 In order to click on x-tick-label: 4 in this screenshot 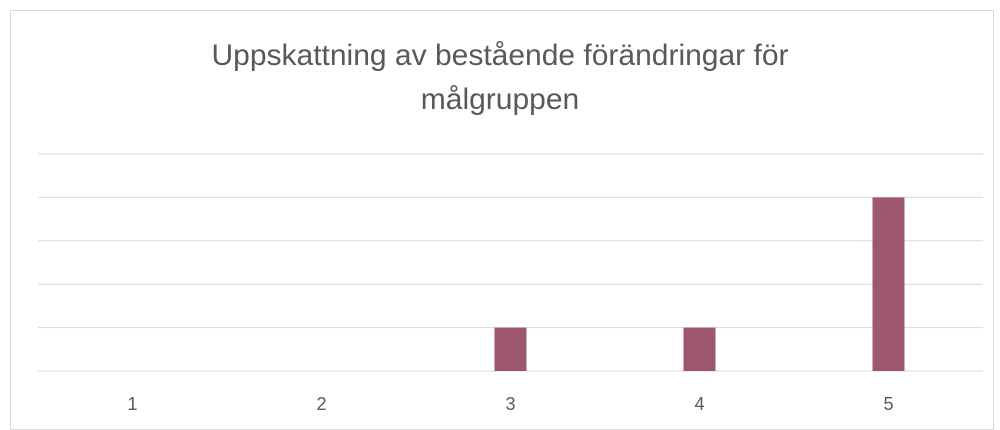, I will do `click(699, 404)`.